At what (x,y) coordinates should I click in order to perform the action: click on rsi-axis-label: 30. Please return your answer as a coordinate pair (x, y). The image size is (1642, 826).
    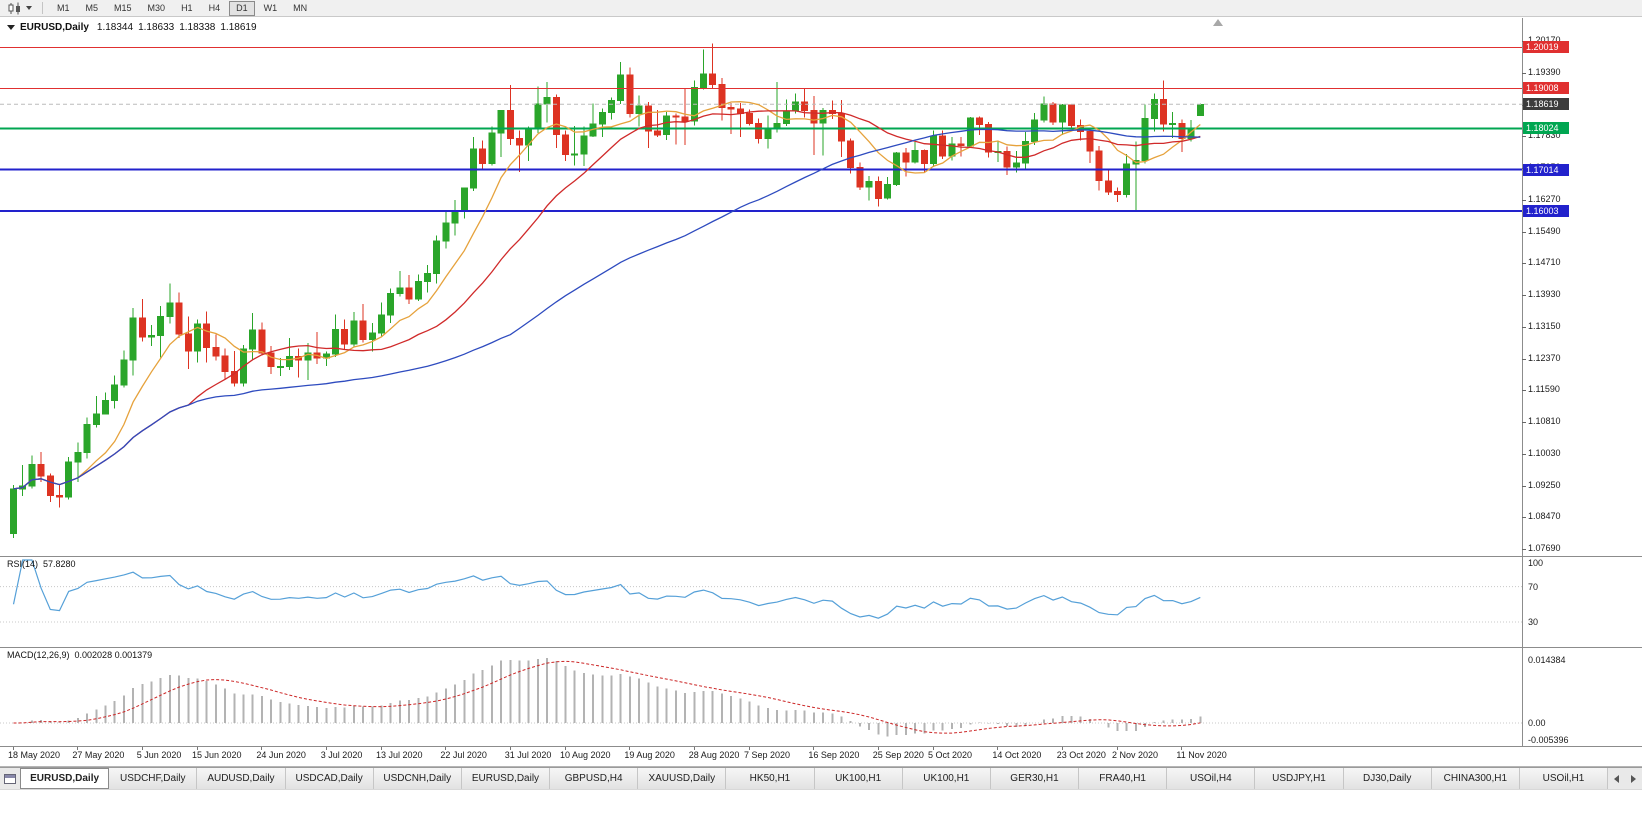
    Looking at the image, I should click on (1533, 621).